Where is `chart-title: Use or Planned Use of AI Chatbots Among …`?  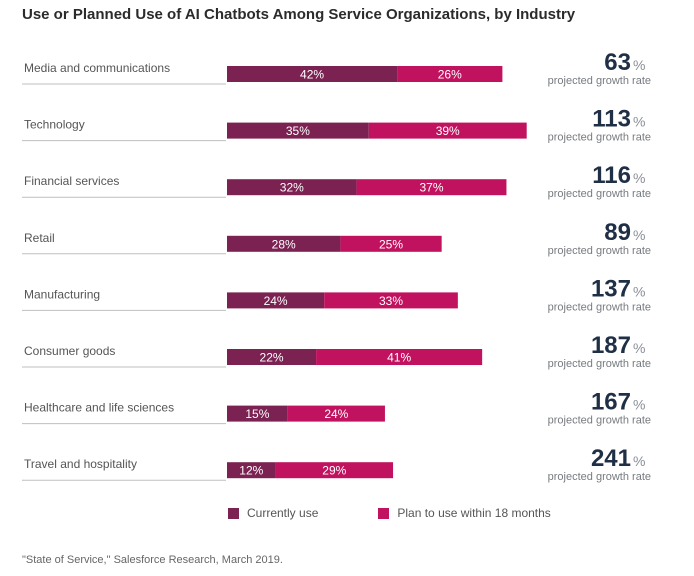
chart-title: Use or Planned Use of AI Chatbots Among … is located at coordinates (299, 14).